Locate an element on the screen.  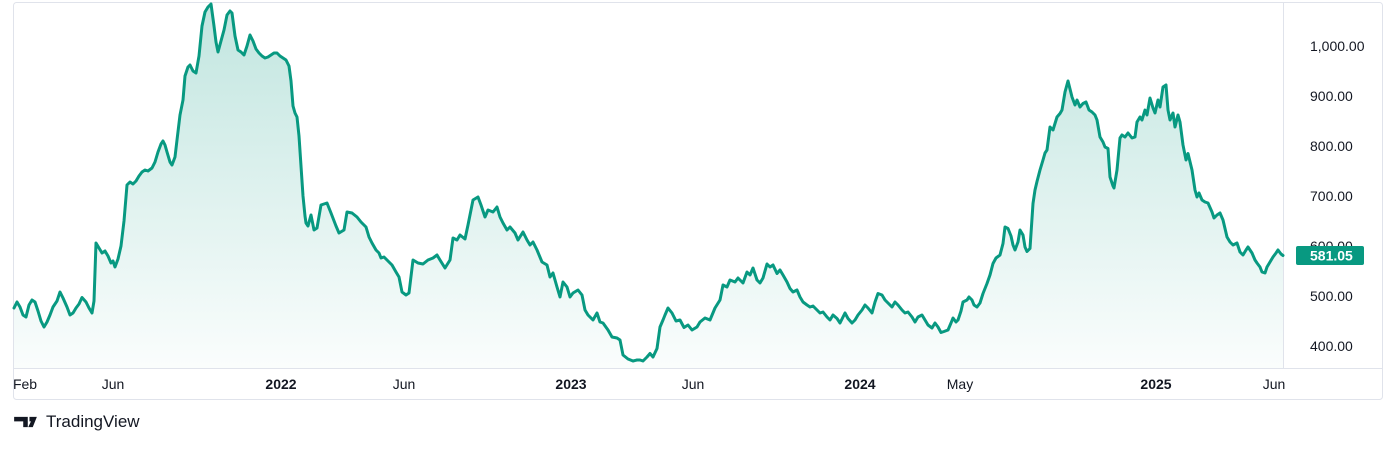
last-price-badge-label: 581.05 is located at coordinates (1331, 255).